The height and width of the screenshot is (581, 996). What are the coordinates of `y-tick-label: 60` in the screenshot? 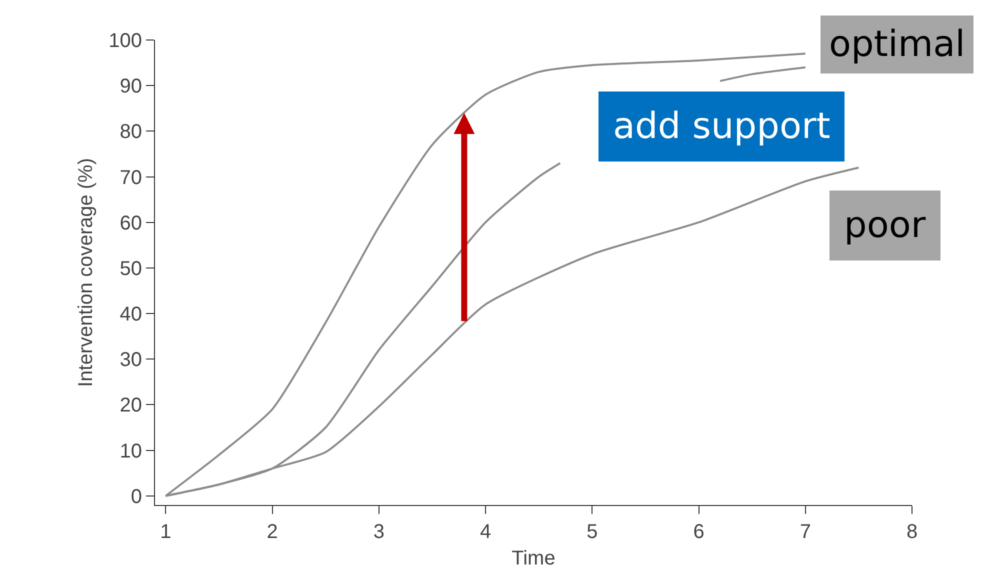 It's located at (131, 223).